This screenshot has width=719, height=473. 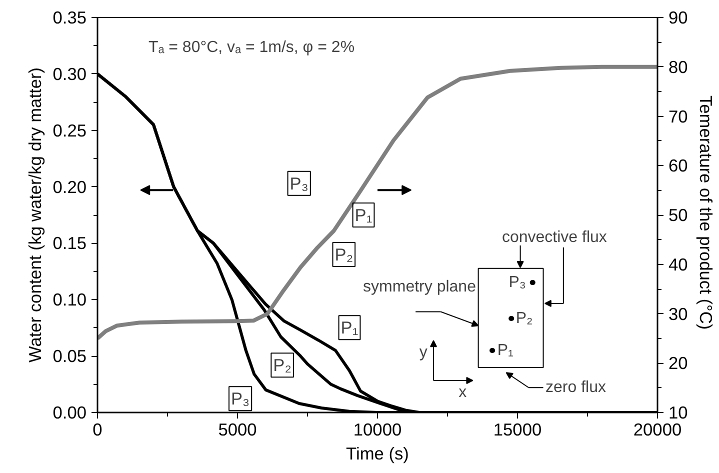 What do you see at coordinates (657, 430) in the screenshot?
I see `x-tick-label: 20000` at bounding box center [657, 430].